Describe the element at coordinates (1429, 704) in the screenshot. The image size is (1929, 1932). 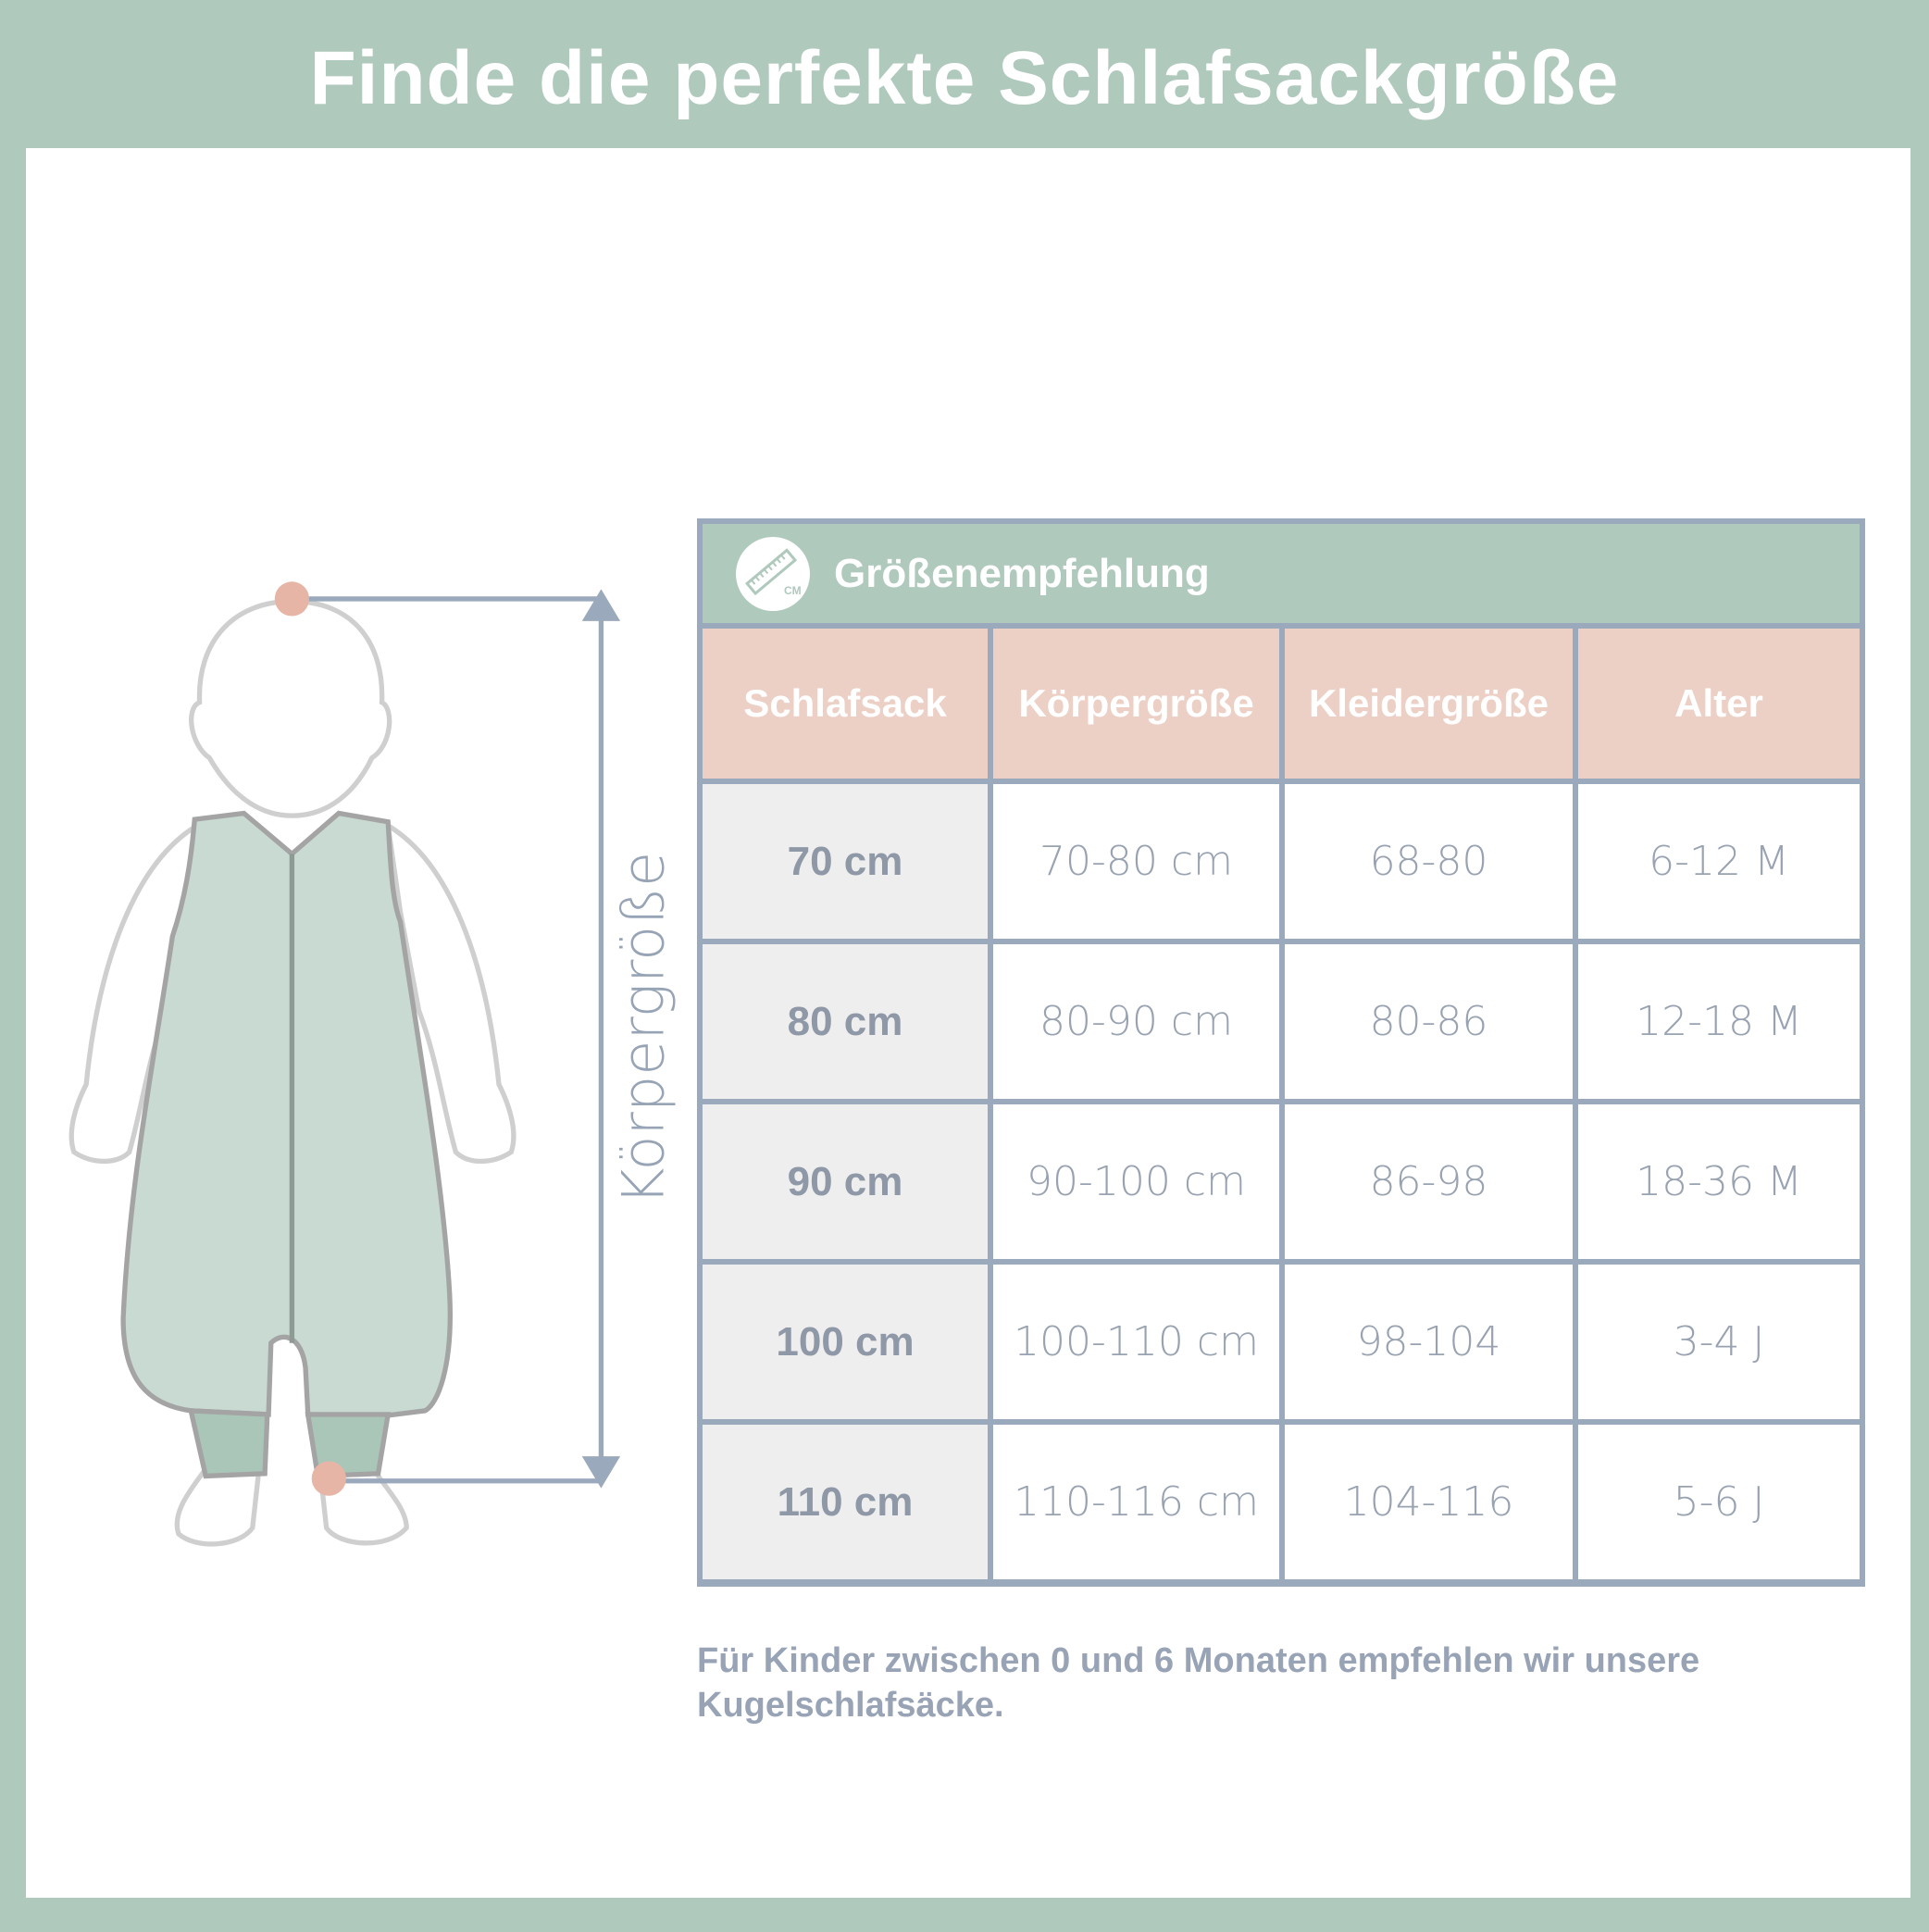
I see `column-header: Kleidergröße` at that location.